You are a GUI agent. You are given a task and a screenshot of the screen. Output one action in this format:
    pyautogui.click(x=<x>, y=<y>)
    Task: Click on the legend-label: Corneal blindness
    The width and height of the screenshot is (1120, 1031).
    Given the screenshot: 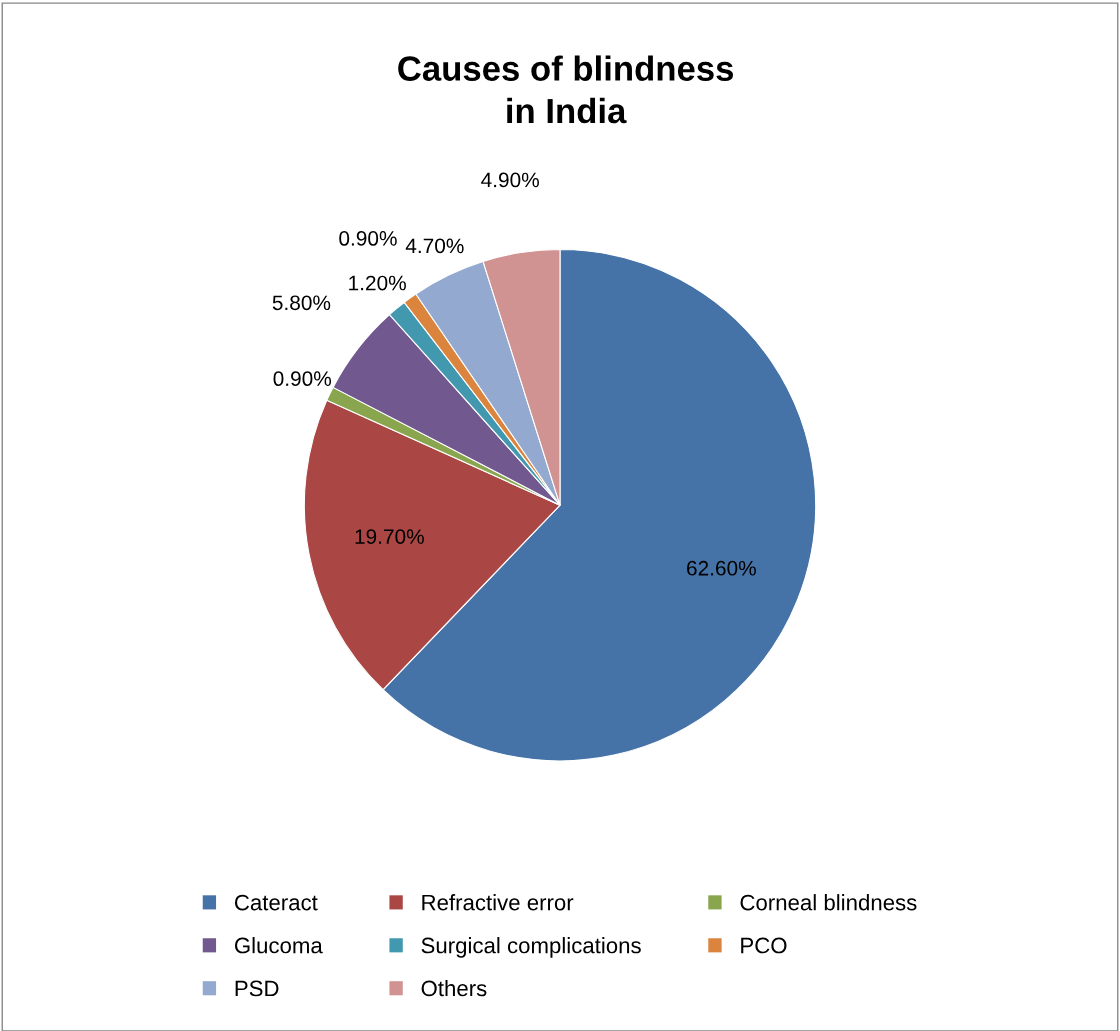 What is the action you would take?
    pyautogui.click(x=828, y=902)
    